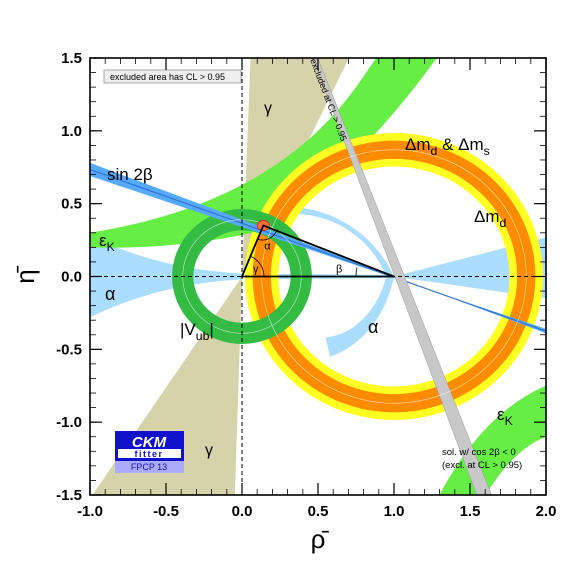 This screenshot has width=576, height=575. Describe the element at coordinates (69, 495) in the screenshot. I see `y-tick-label: -1.5` at that location.